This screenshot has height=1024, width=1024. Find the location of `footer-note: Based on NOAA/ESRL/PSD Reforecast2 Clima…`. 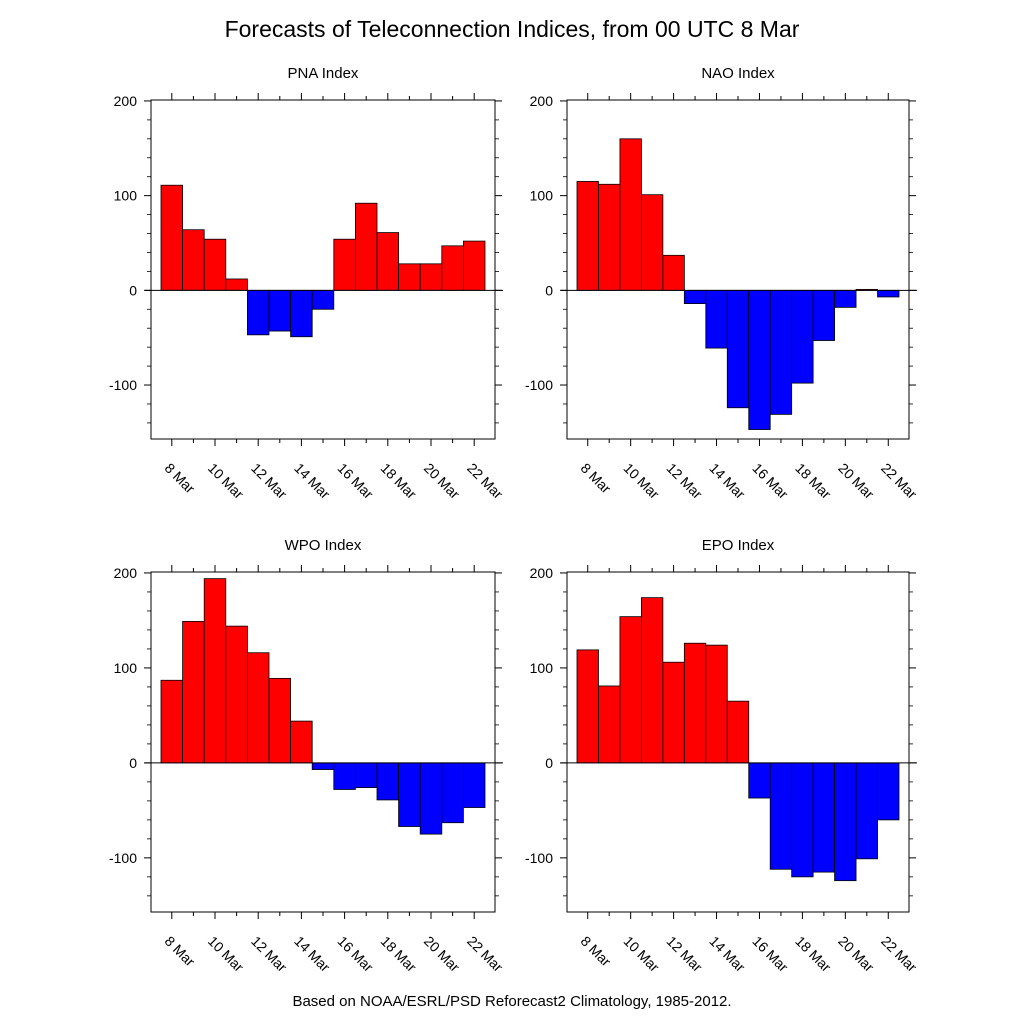

footer-note: Based on NOAA/ESRL/PSD Reforecast2 Clima… is located at coordinates (512, 1001).